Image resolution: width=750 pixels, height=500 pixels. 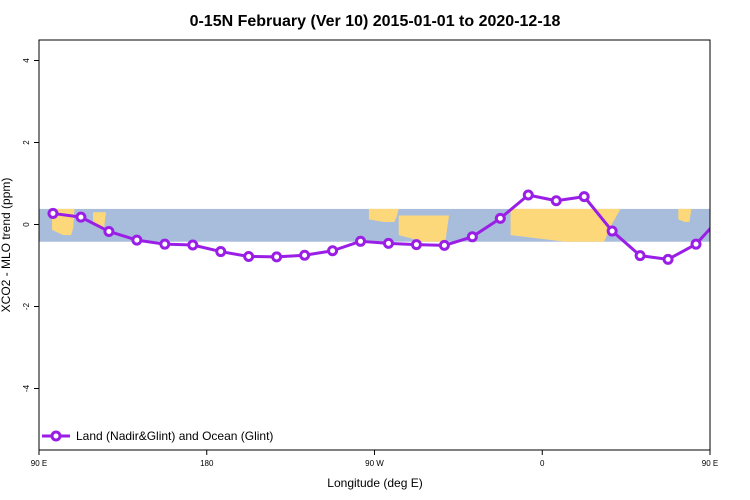 What do you see at coordinates (207, 463) in the screenshot?
I see `x-tick-label: 180` at bounding box center [207, 463].